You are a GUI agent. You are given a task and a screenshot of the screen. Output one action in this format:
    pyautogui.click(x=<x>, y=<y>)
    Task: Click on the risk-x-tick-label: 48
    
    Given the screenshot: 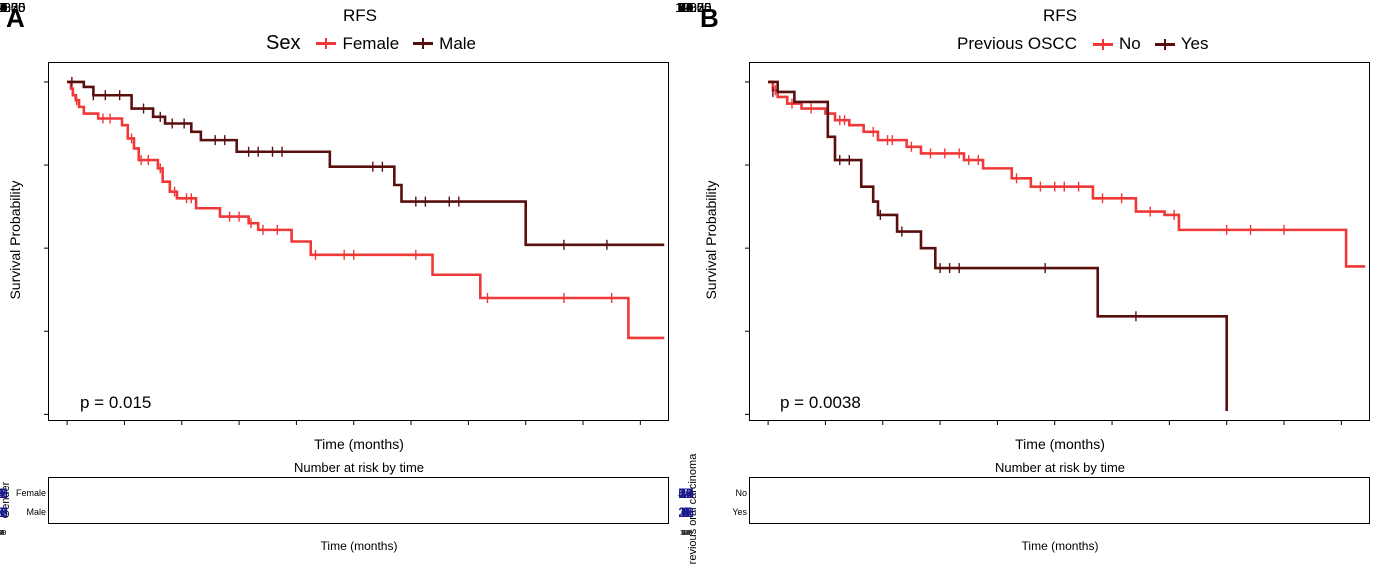 What is the action you would take?
    pyautogui.click(x=686, y=532)
    